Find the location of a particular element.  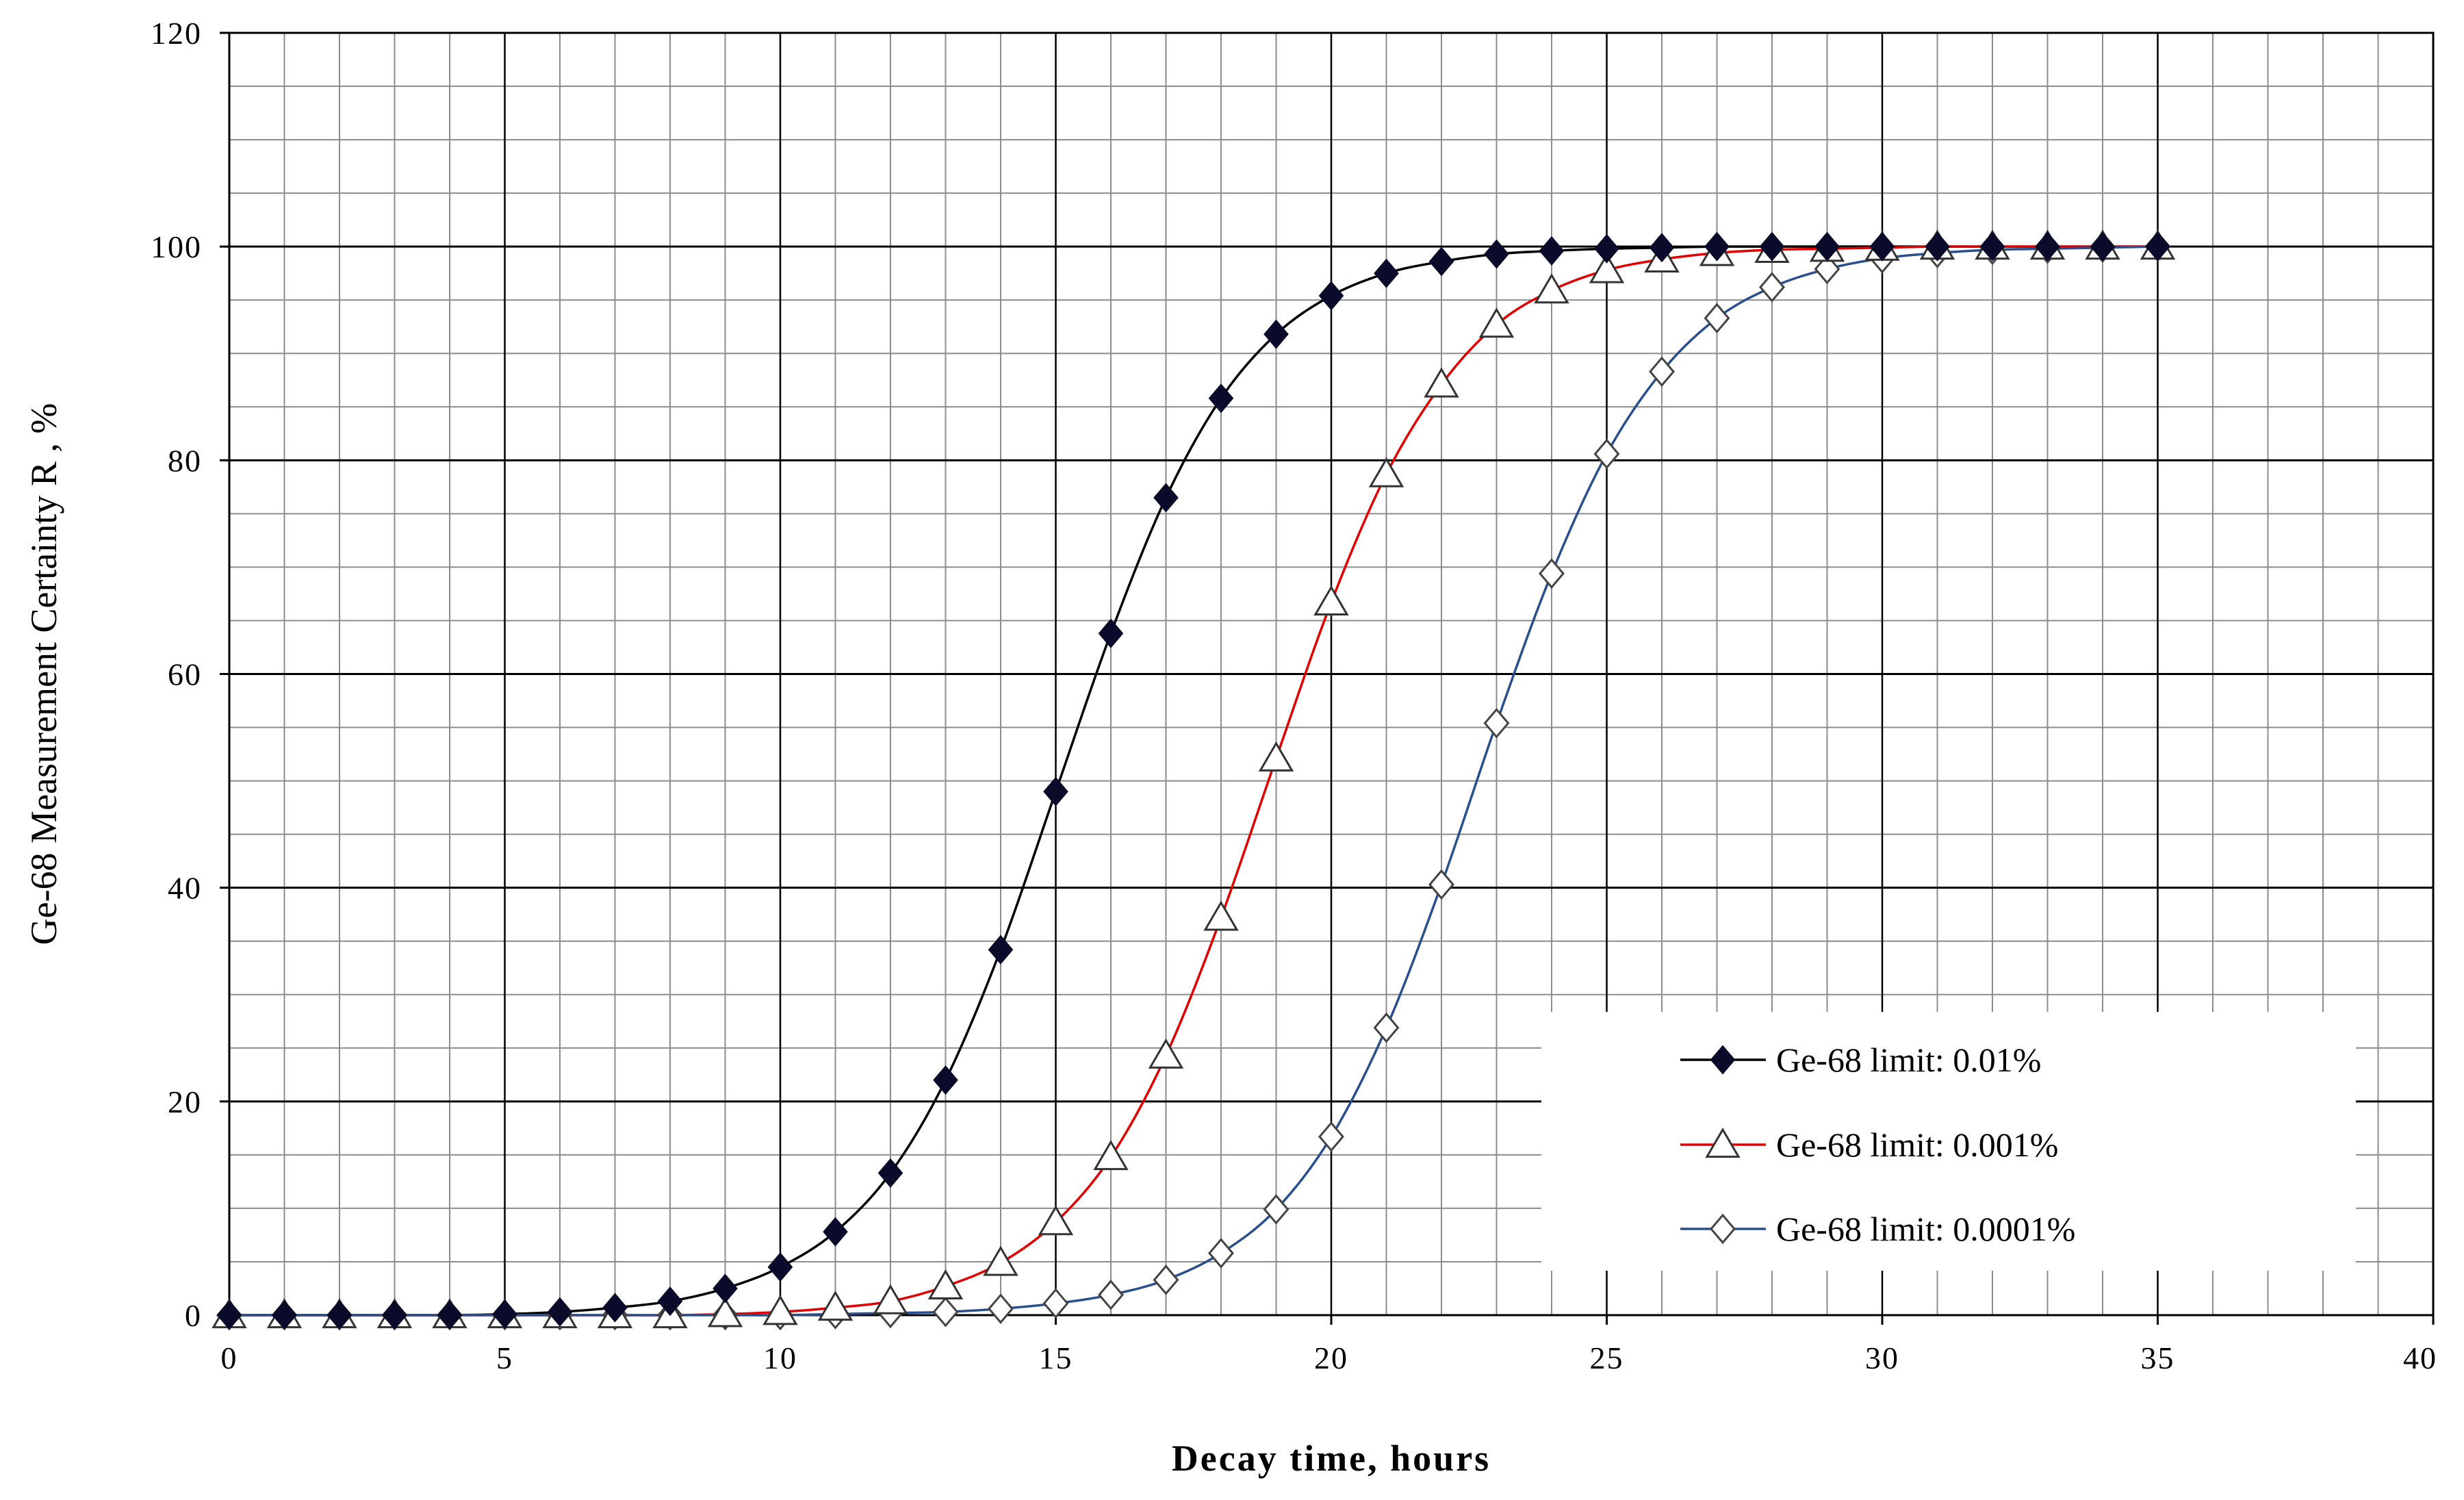

legend-item-2: Ge-68 limit: 0.001% is located at coordinates (1869, 1145).